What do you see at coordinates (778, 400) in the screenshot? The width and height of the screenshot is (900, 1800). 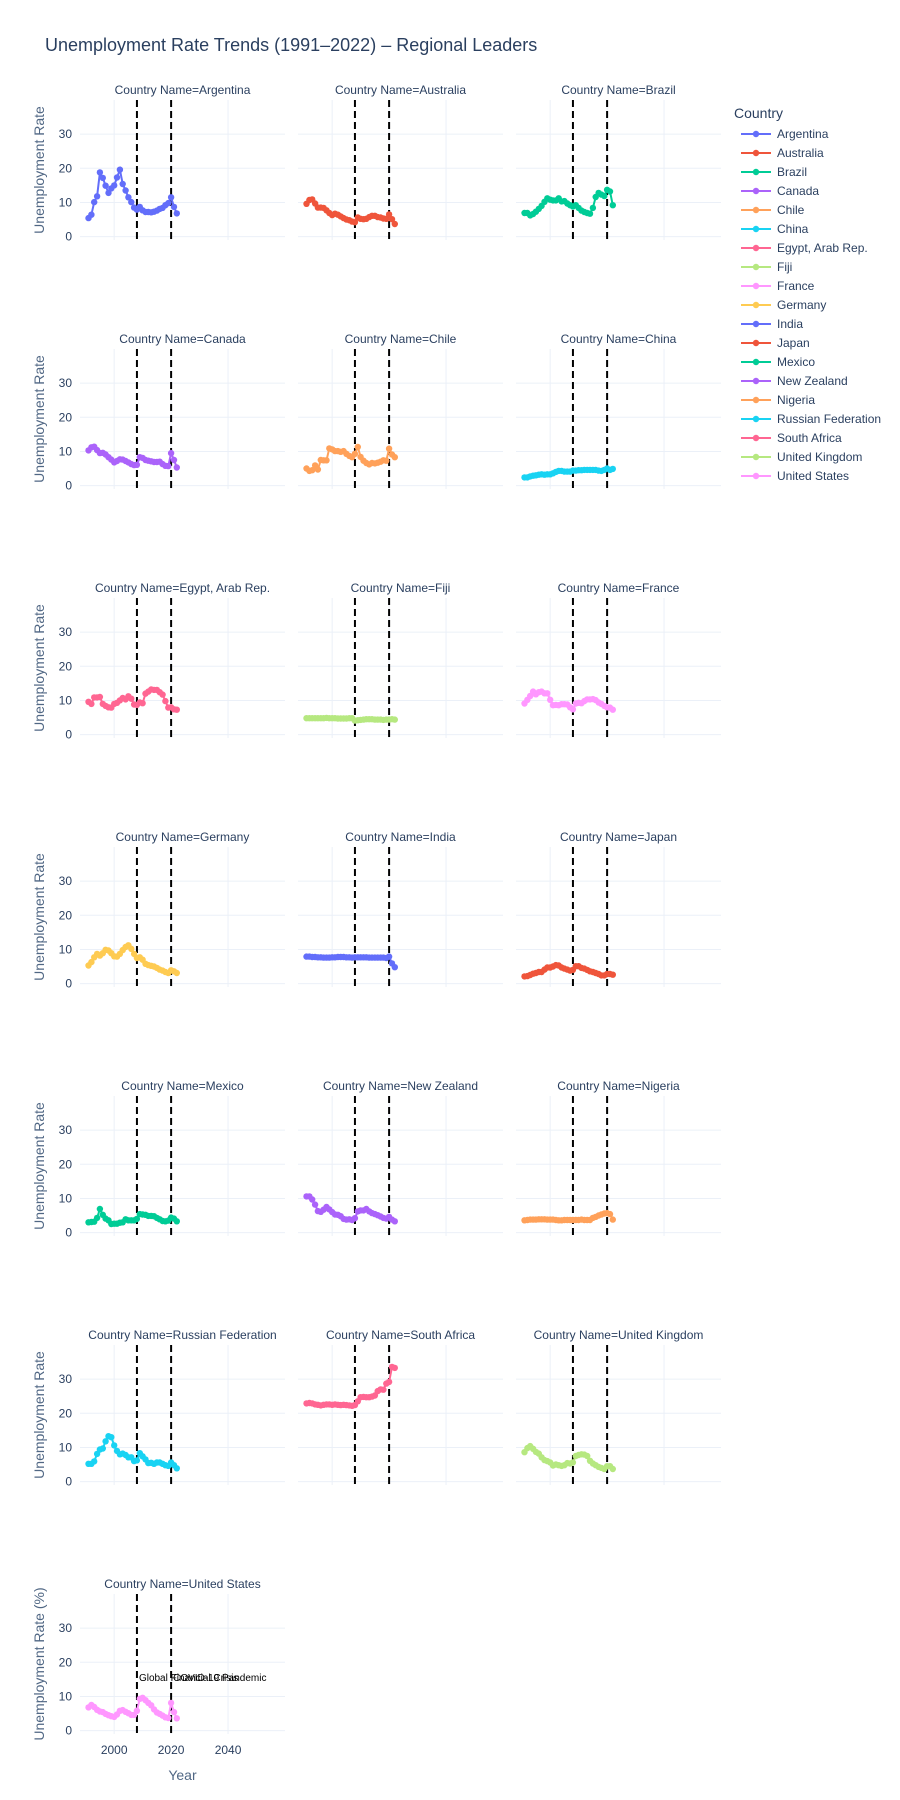 I see `legend-item: Nigeria` at bounding box center [778, 400].